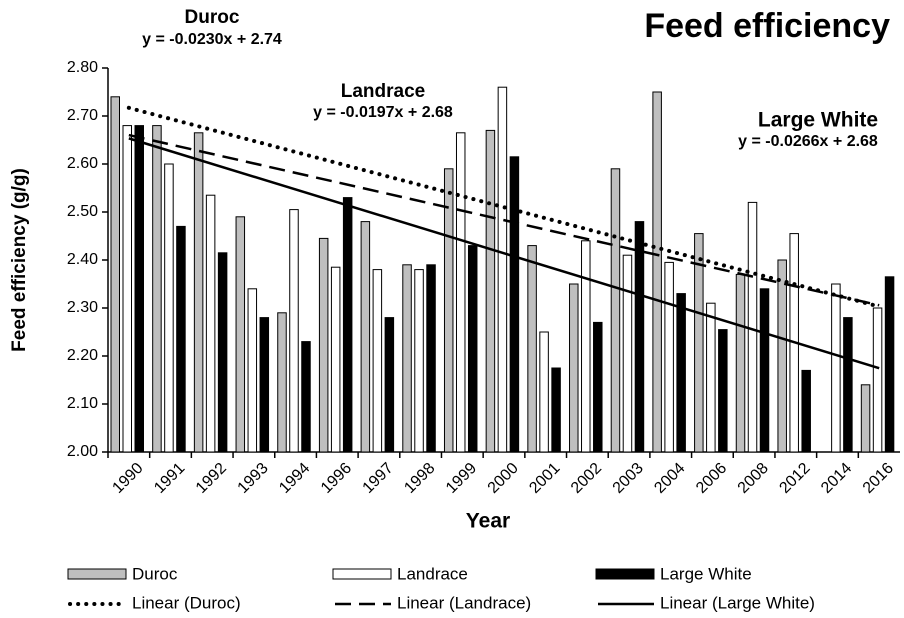  I want to click on y-tick-label: 2.60, so click(82, 163).